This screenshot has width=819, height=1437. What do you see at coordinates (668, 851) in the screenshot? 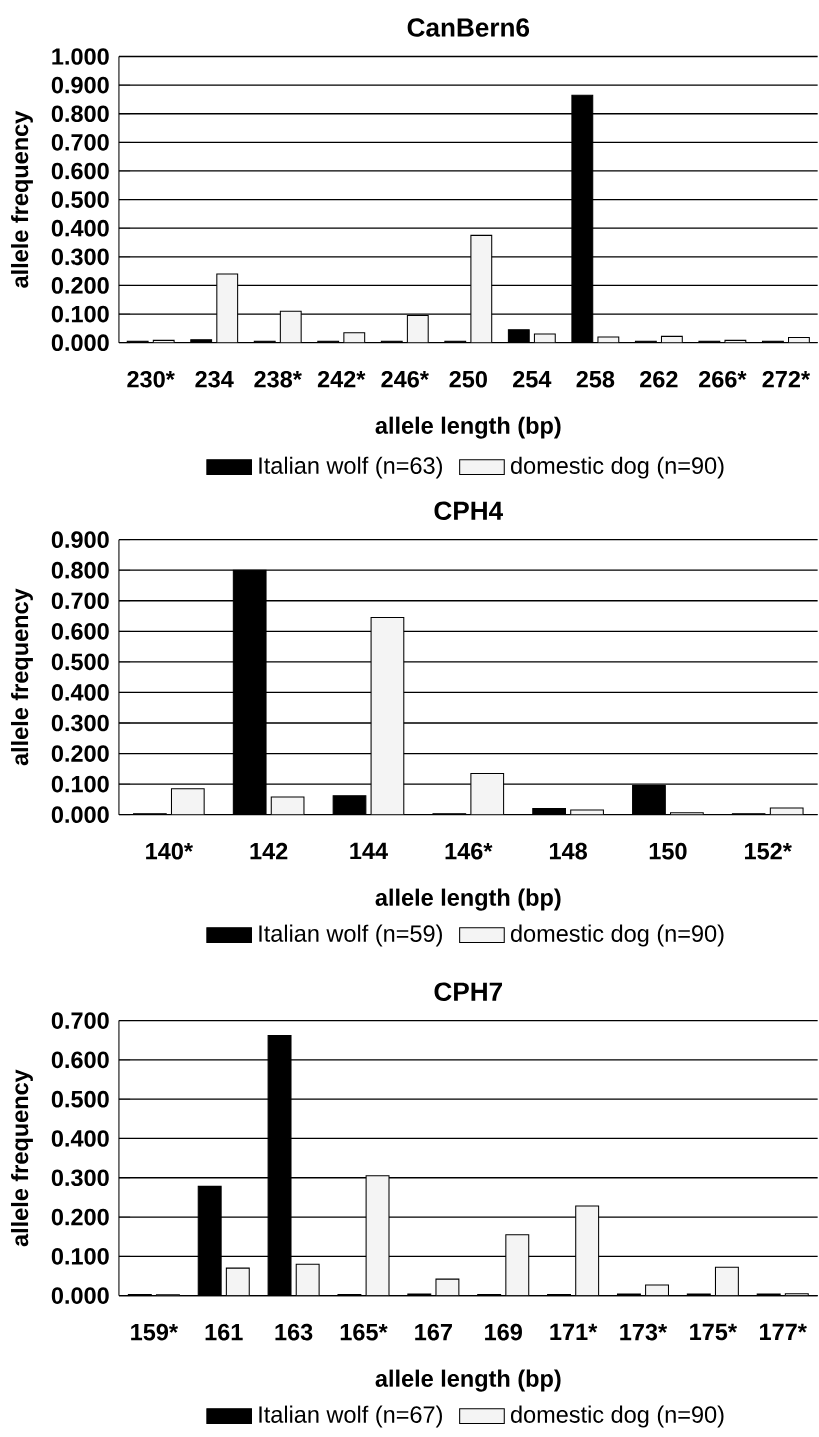
I see `x-tick-label: 150` at bounding box center [668, 851].